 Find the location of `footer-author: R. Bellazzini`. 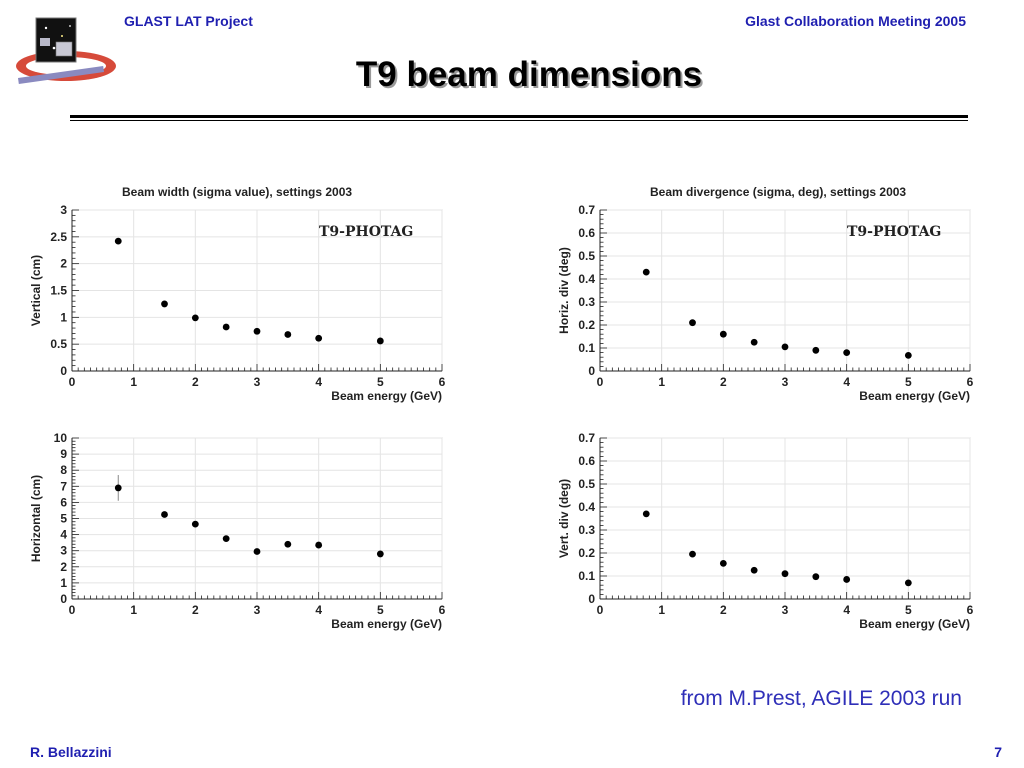

footer-author: R. Bellazzini is located at coordinates (71, 752).